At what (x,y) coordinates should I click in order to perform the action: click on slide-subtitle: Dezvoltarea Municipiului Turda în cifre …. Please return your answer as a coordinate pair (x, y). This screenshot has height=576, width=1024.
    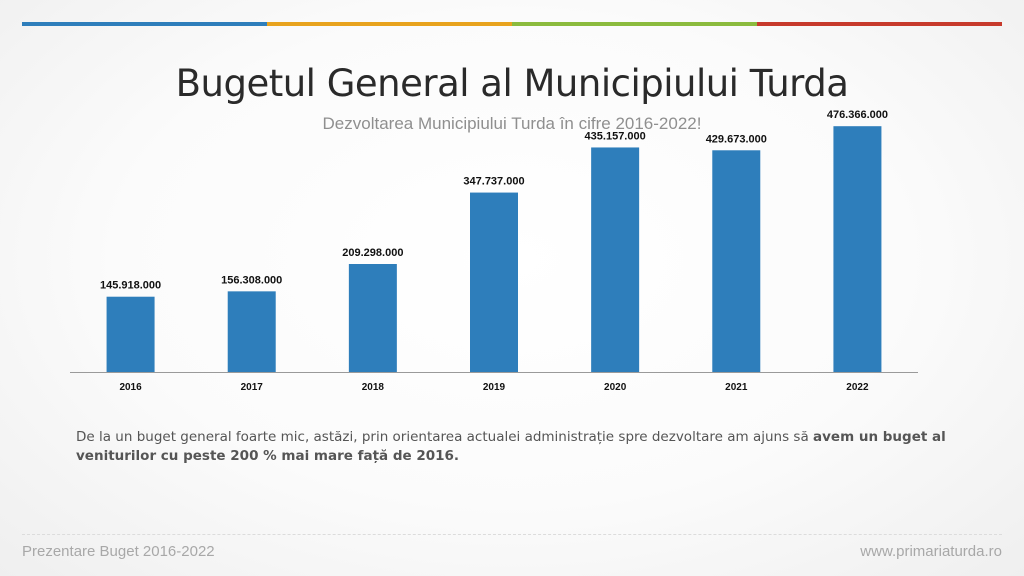
    Looking at the image, I should click on (512, 123).